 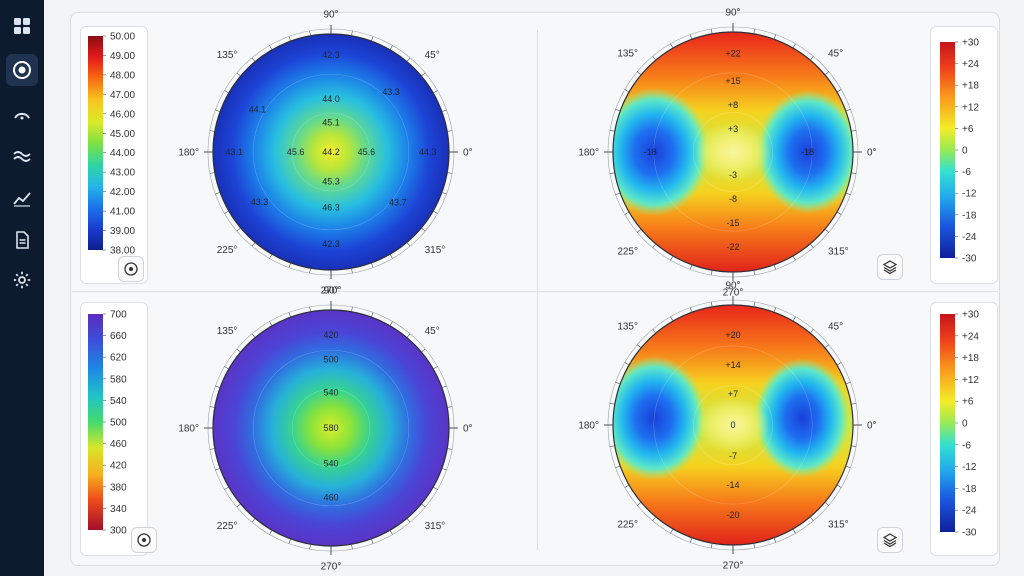 What do you see at coordinates (537, 290) in the screenshot?
I see `column-divider` at bounding box center [537, 290].